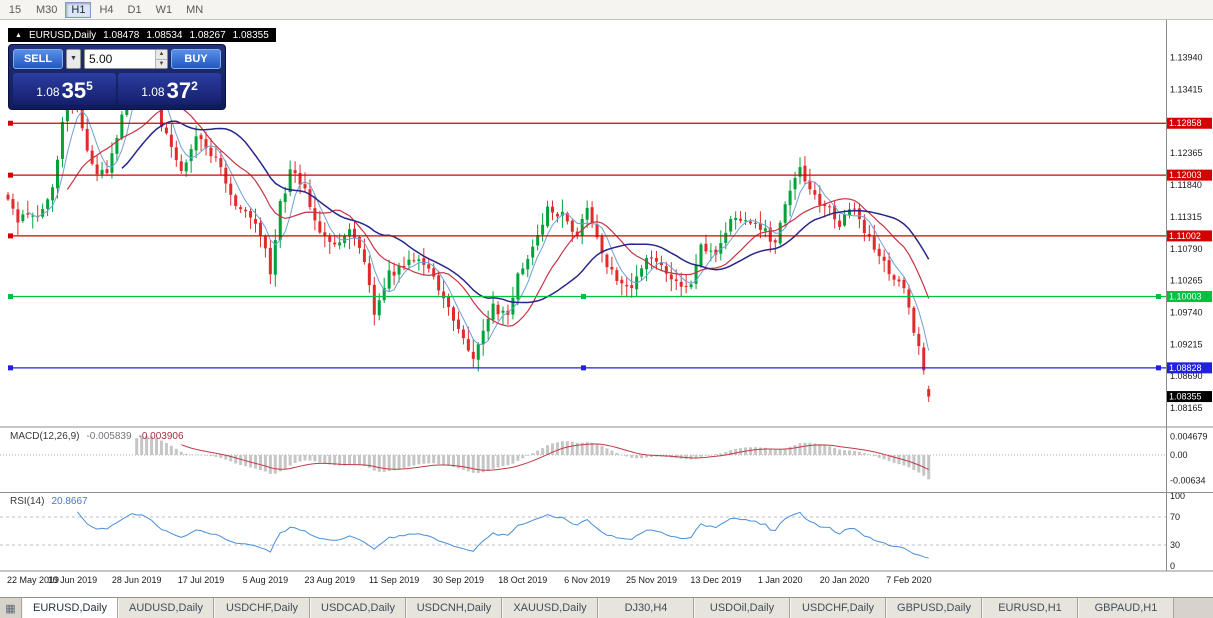  Describe the element at coordinates (73, 59) in the screenshot. I see `volume-dropdown-button: ▼` at that location.